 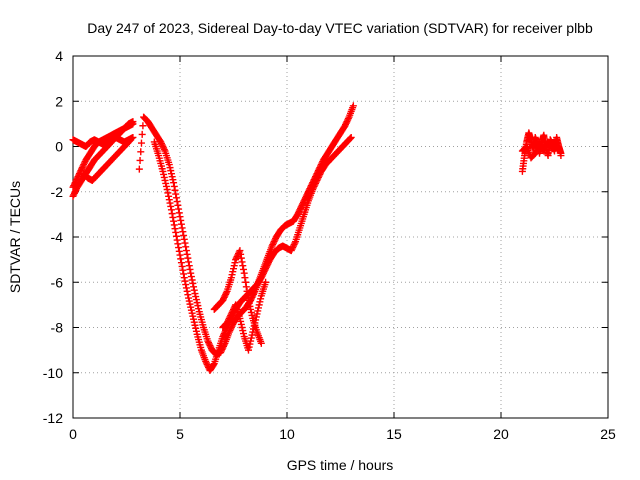 I want to click on y-tick-label: 0, so click(x=59, y=147).